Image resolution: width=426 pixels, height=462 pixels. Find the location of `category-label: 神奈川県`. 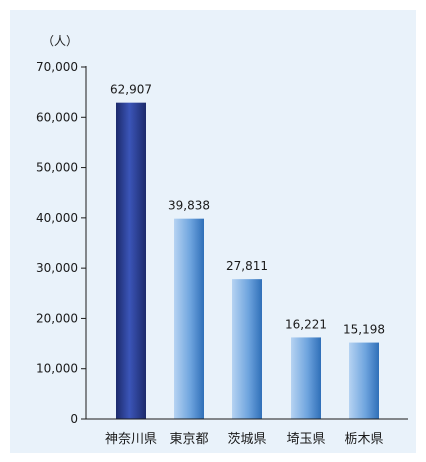

category-label: 神奈川県 is located at coordinates (131, 439).